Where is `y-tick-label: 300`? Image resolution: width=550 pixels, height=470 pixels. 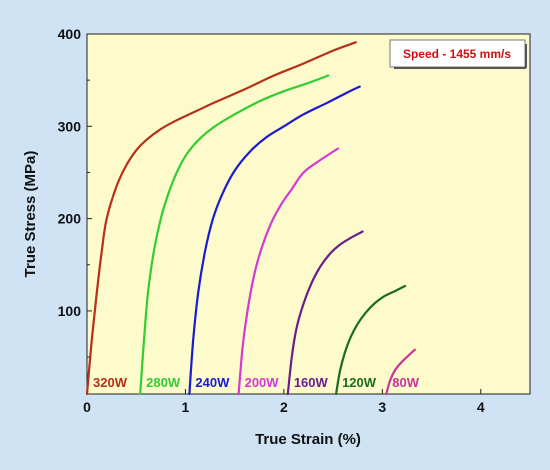 y-tick-label: 300 is located at coordinates (70, 126).